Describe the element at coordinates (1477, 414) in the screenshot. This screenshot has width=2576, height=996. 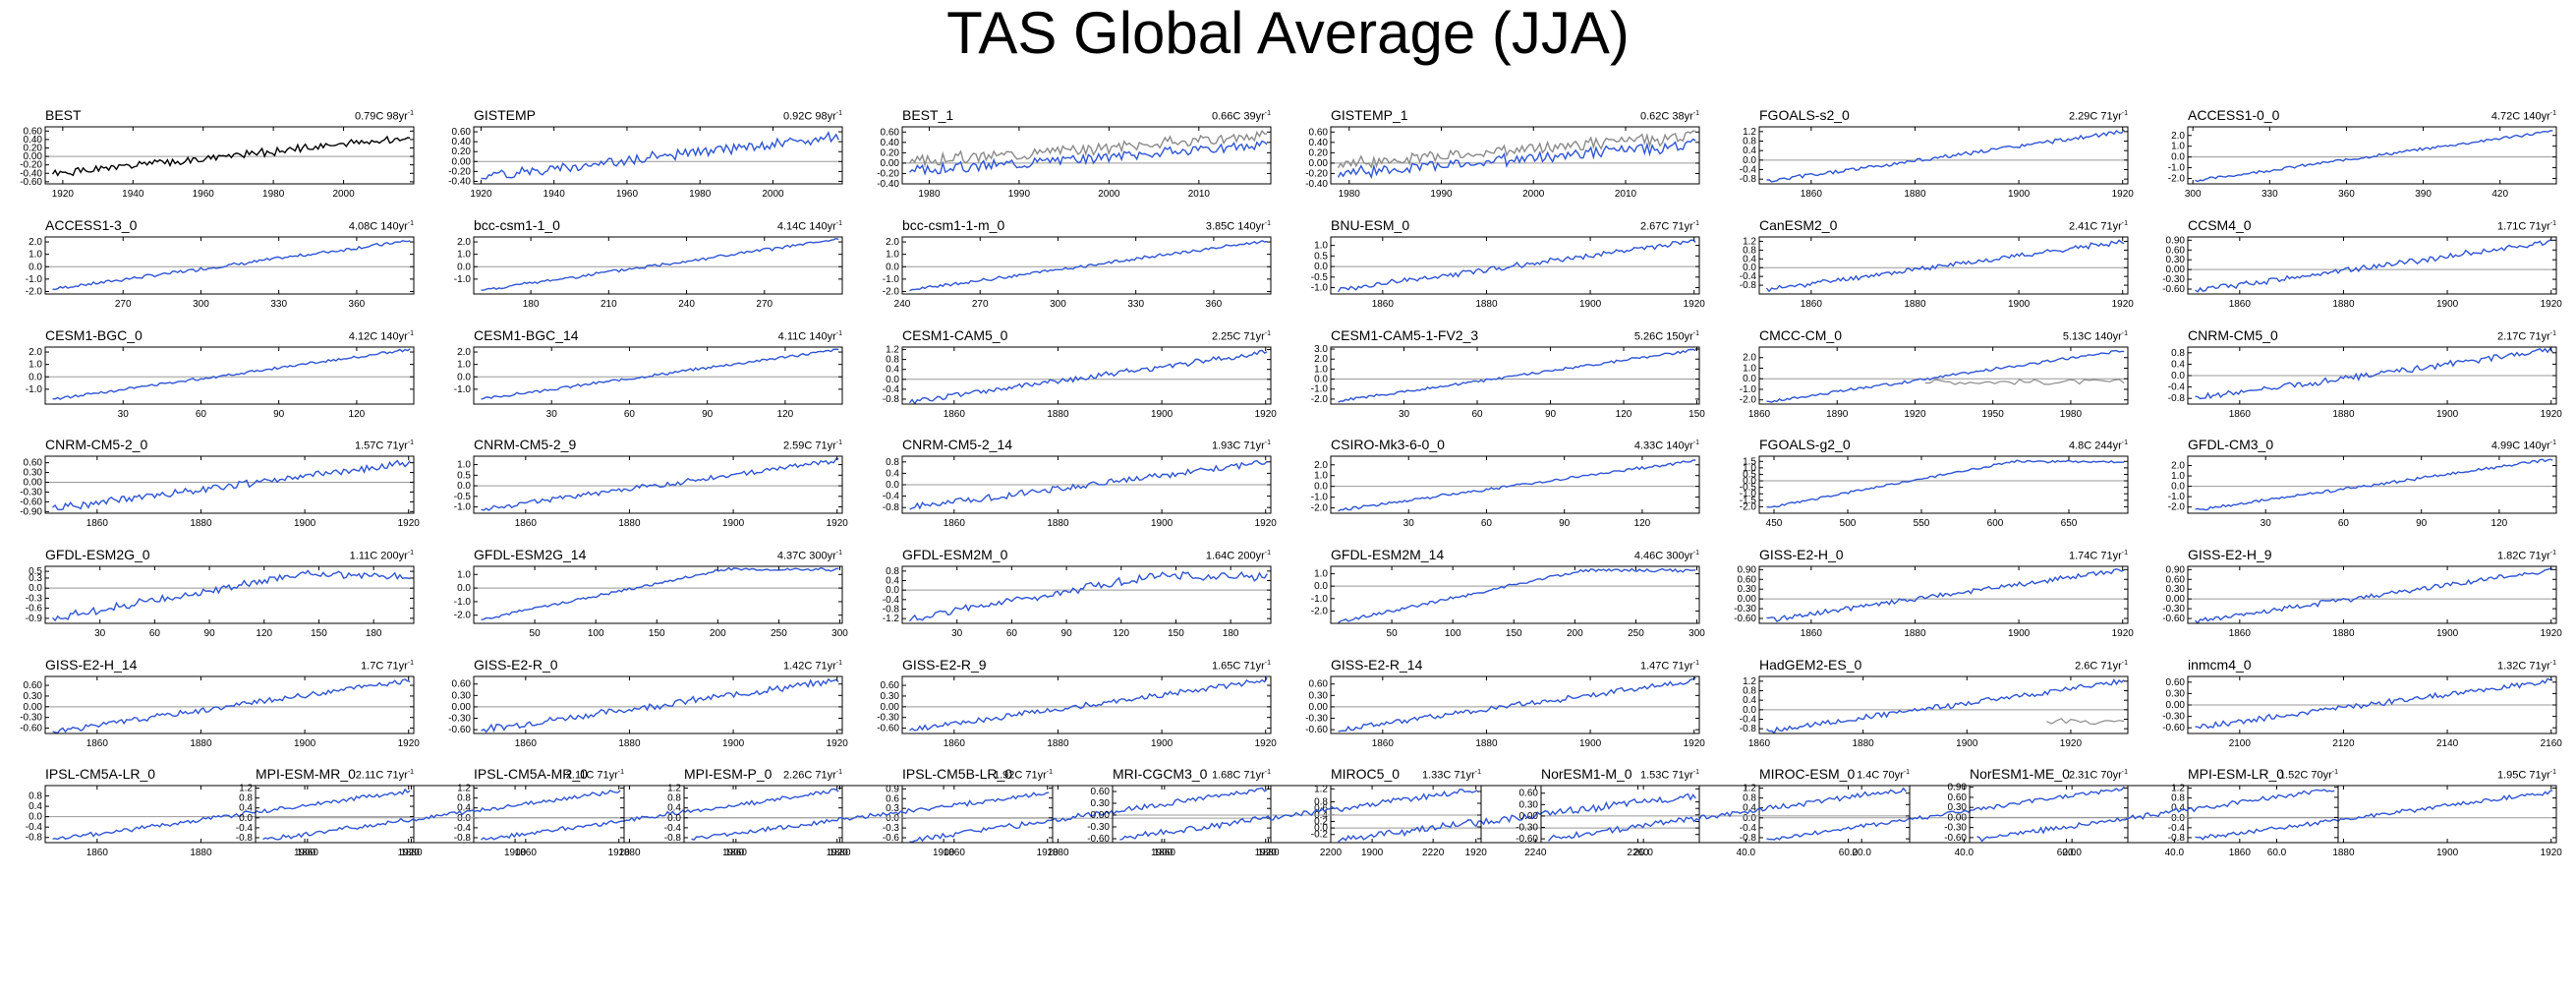
I see `x-tick-label: 60` at that location.